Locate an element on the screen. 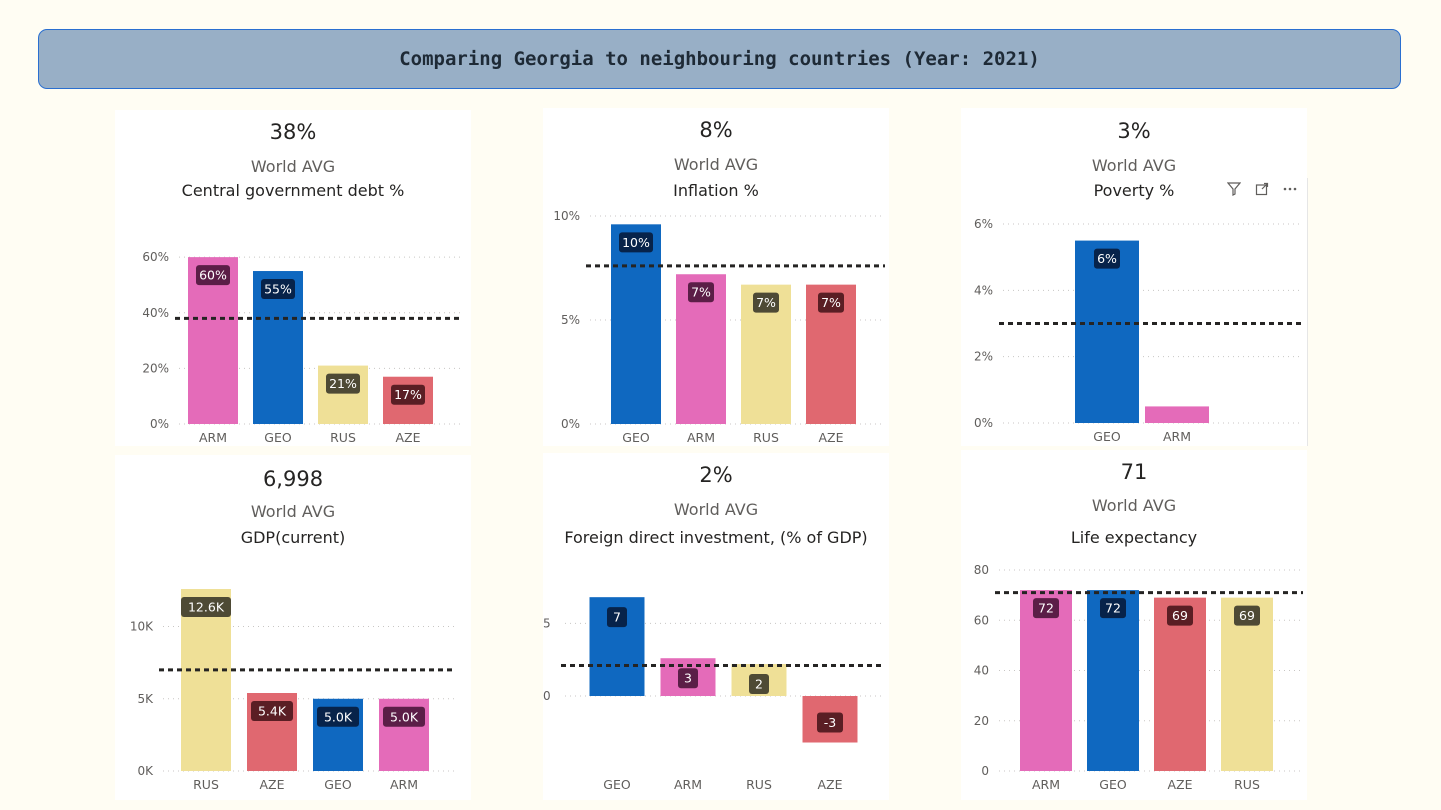  data-label-arm: 3 is located at coordinates (688, 678).